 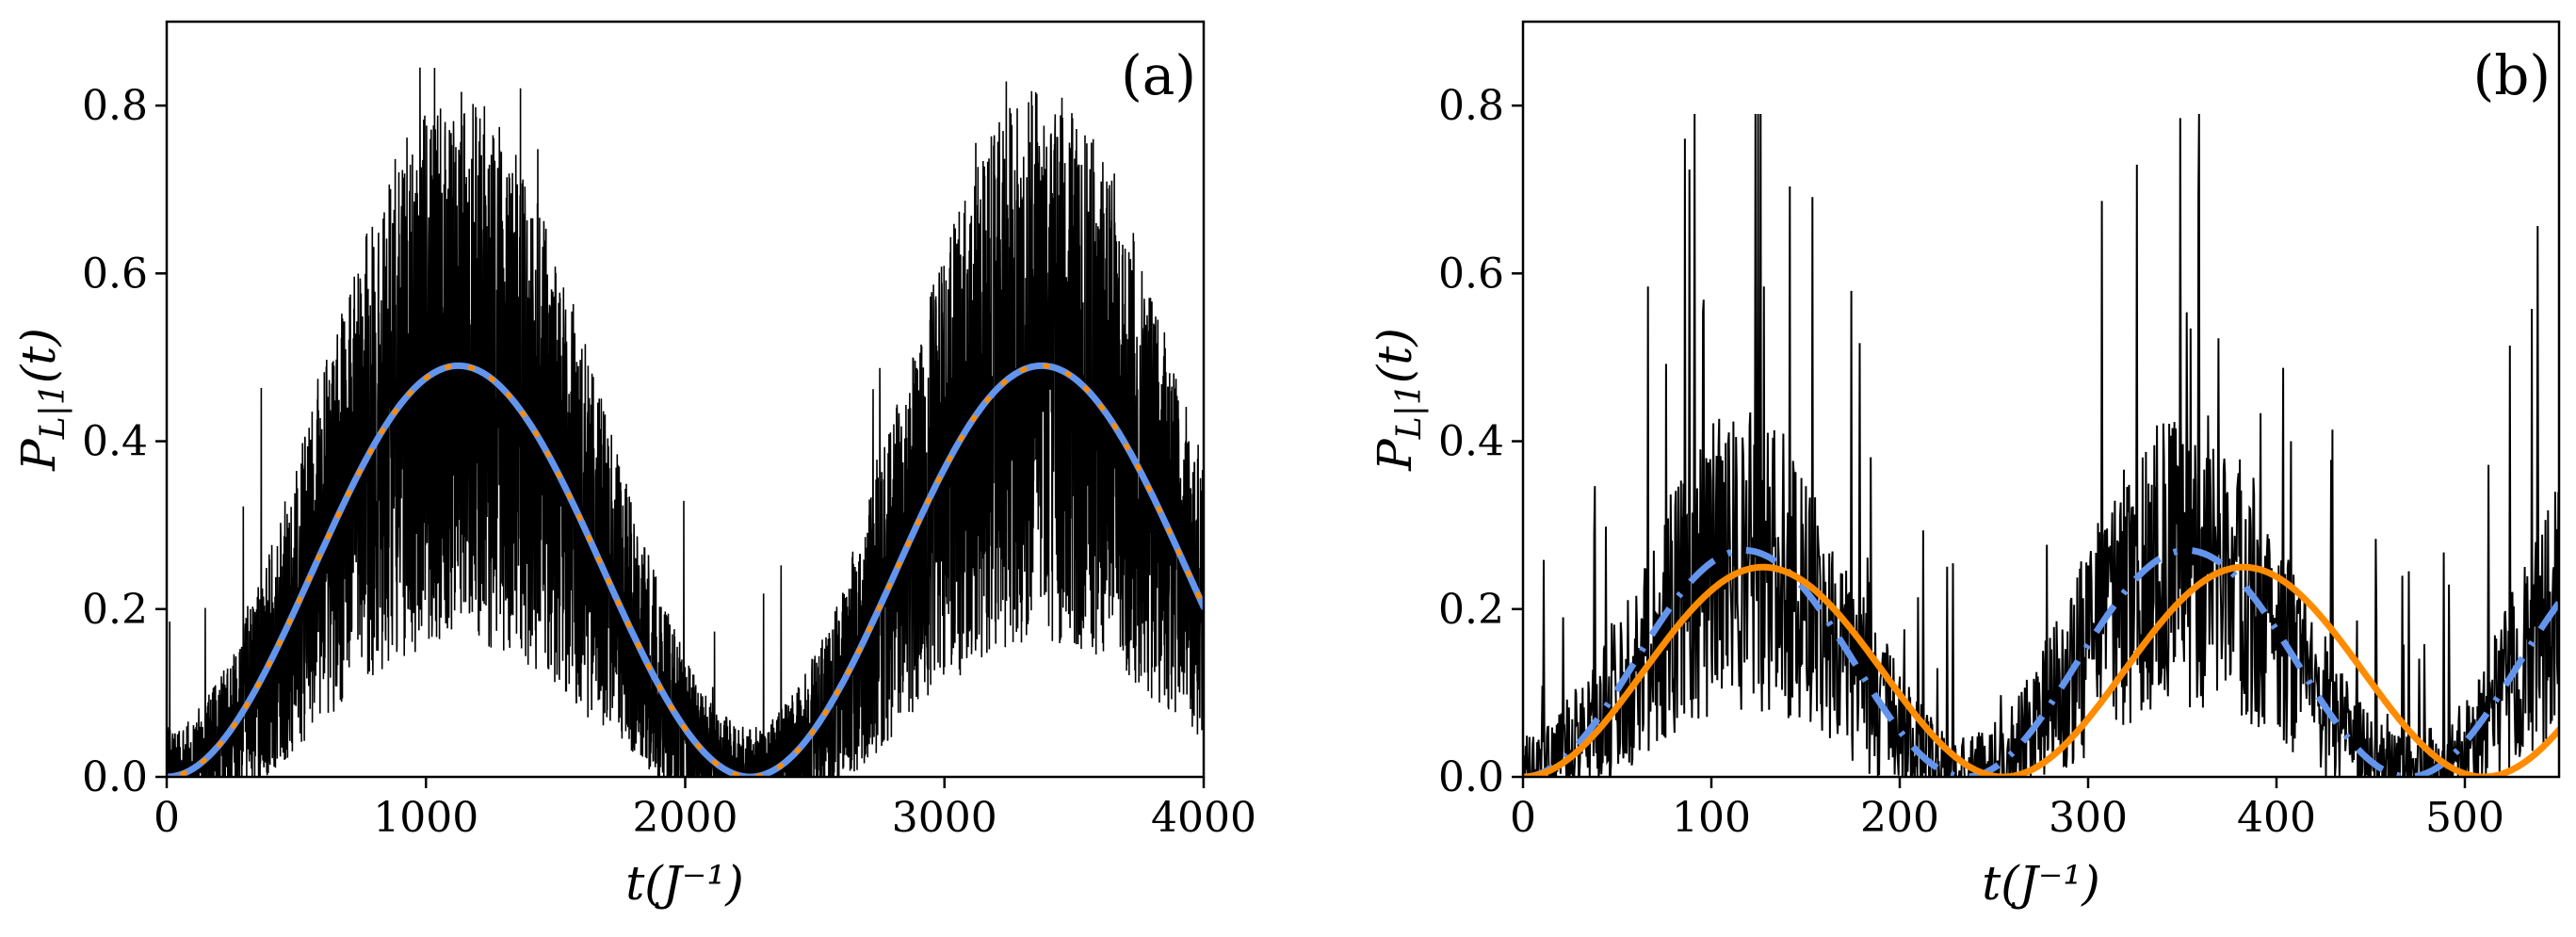 I want to click on panel-b-y-axis-label-tail: (t), so click(x=1395, y=355).